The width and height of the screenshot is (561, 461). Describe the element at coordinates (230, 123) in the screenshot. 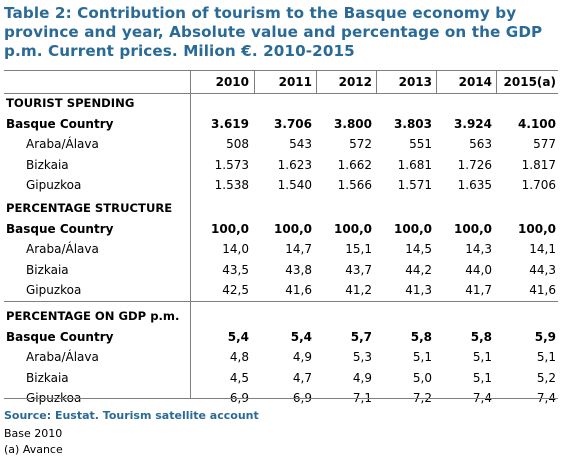

I see `table-cell: 3.619` at that location.